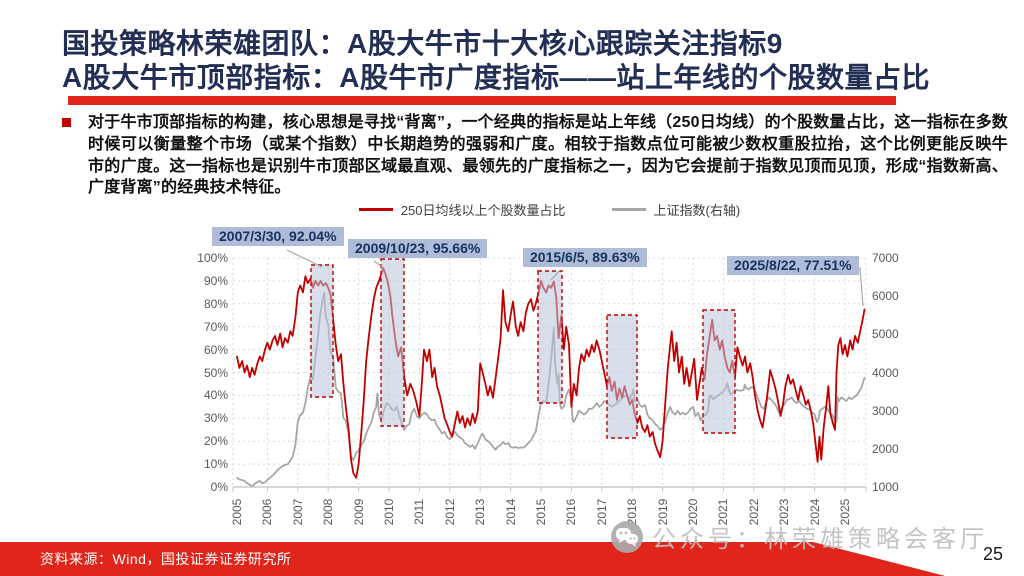 The image size is (1024, 576). Describe the element at coordinates (215, 395) in the screenshot. I see `left-axis-tick-label: 40%` at that location.